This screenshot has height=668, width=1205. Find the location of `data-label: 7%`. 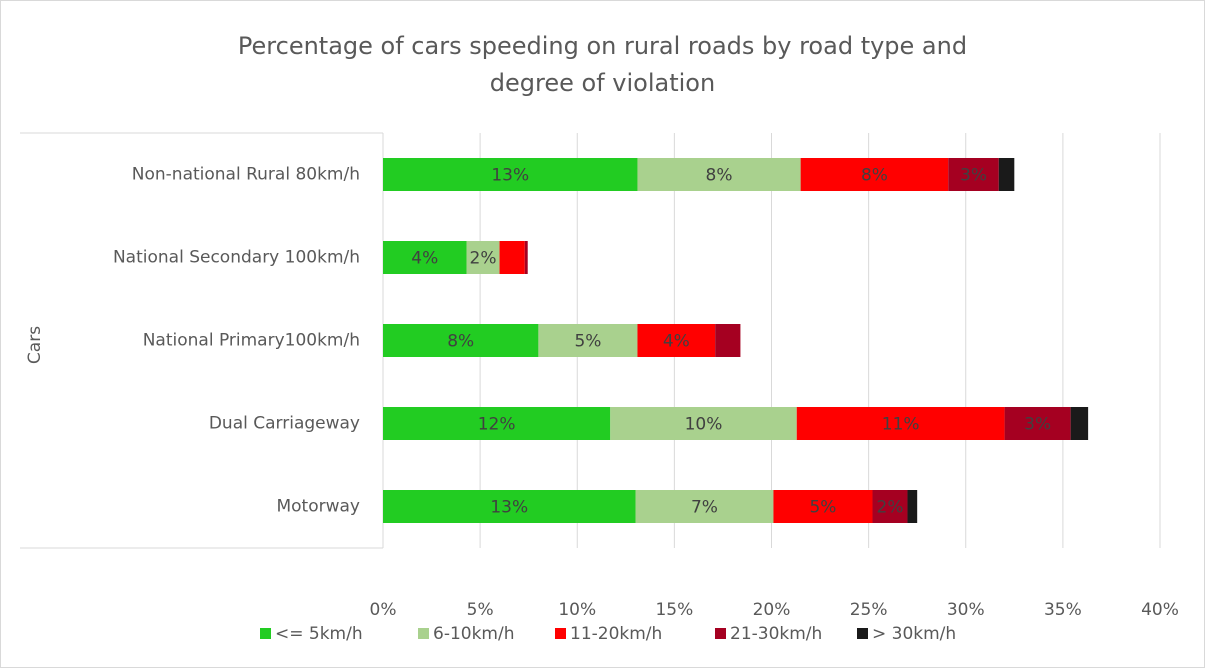

data-label: 7% is located at coordinates (704, 508).